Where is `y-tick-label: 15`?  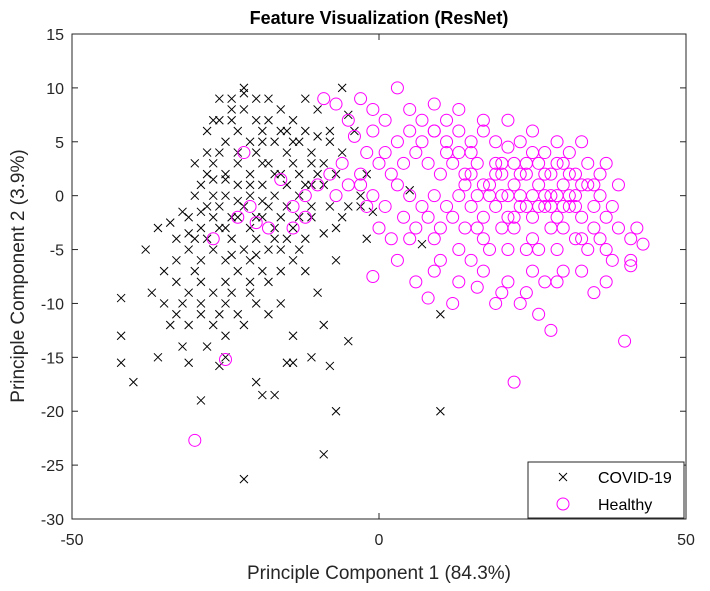 y-tick-label: 15 is located at coordinates (55, 35).